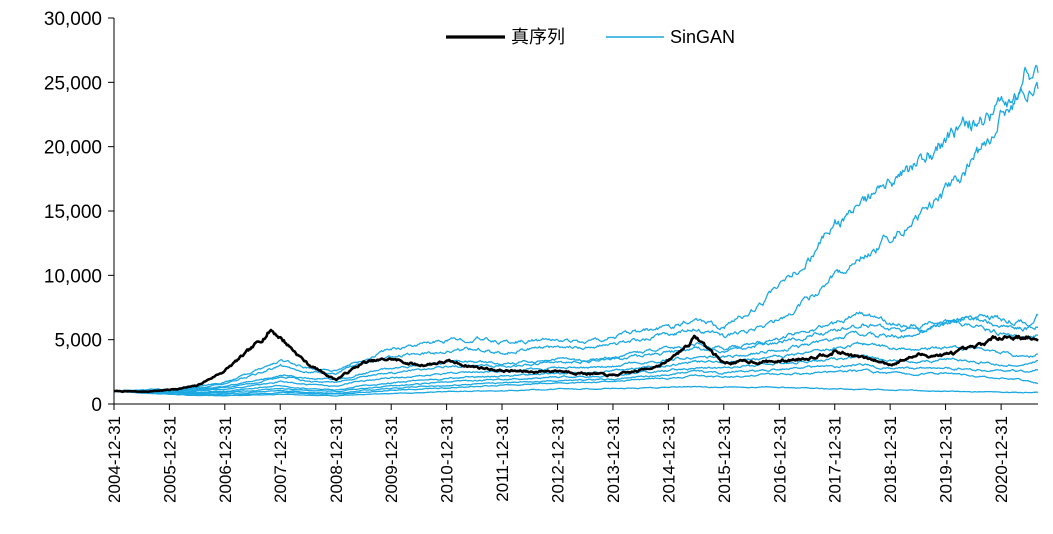  Describe the element at coordinates (78, 341) in the screenshot. I see `y-tick-label: 5,000` at that location.